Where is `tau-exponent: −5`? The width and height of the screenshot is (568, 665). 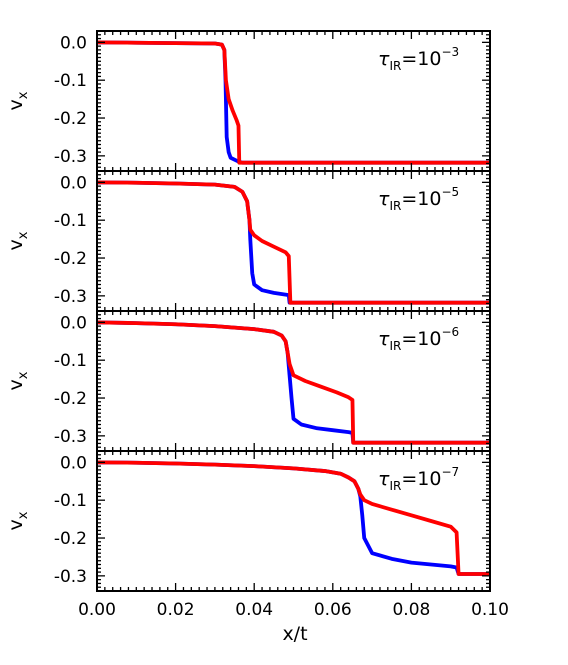
tau-exponent: −5 is located at coordinates (450, 192).